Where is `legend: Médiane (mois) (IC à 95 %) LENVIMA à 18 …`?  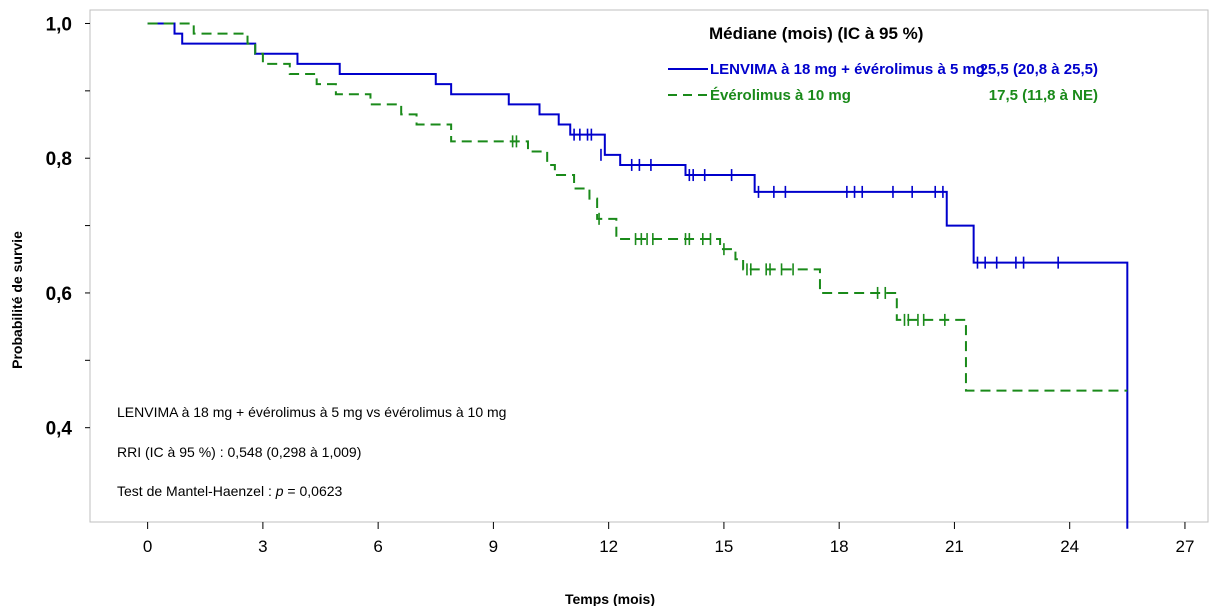
legend: Médiane (mois) (IC à 95 %) LENVIMA à 18 … is located at coordinates (883, 64).